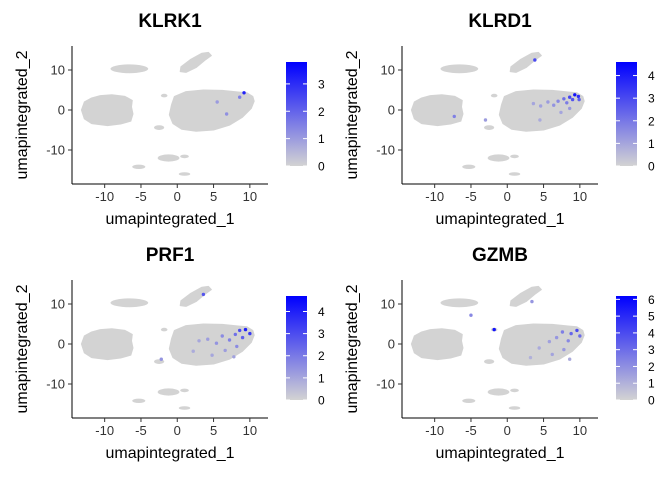  What do you see at coordinates (500, 21) in the screenshot?
I see `panel-title: KLRD1` at bounding box center [500, 21].